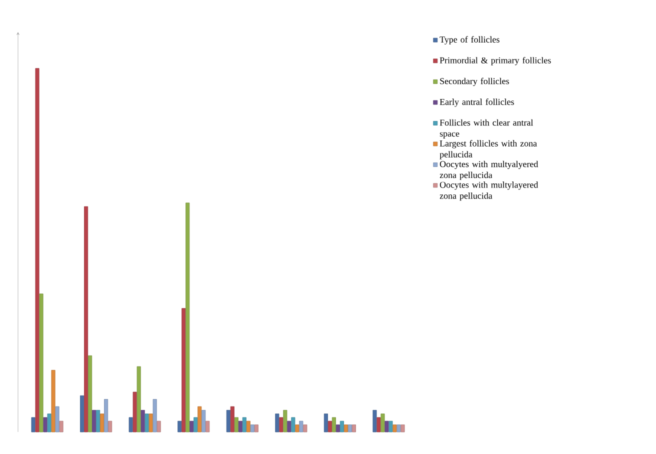  I want to click on legend-label: Early antral follicles, so click(477, 102).